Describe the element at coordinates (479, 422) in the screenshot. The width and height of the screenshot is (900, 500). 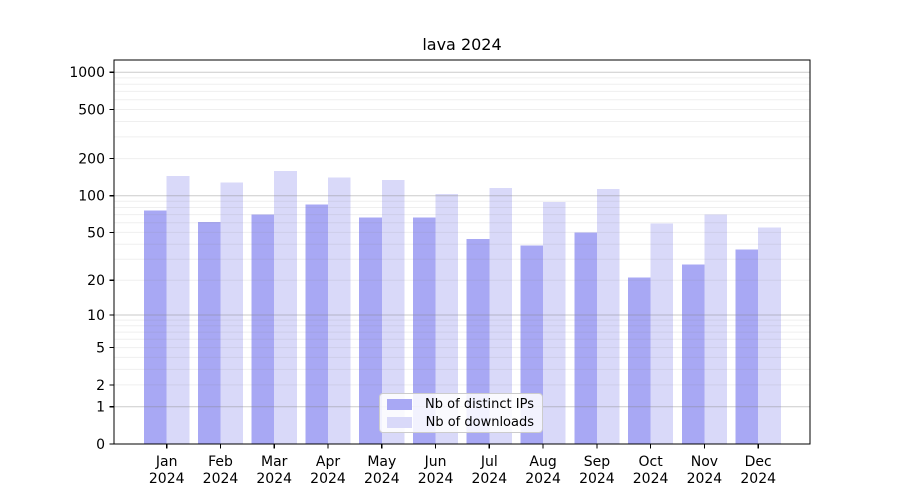
I see `legend-label-downloads: Nb of downloads` at that location.